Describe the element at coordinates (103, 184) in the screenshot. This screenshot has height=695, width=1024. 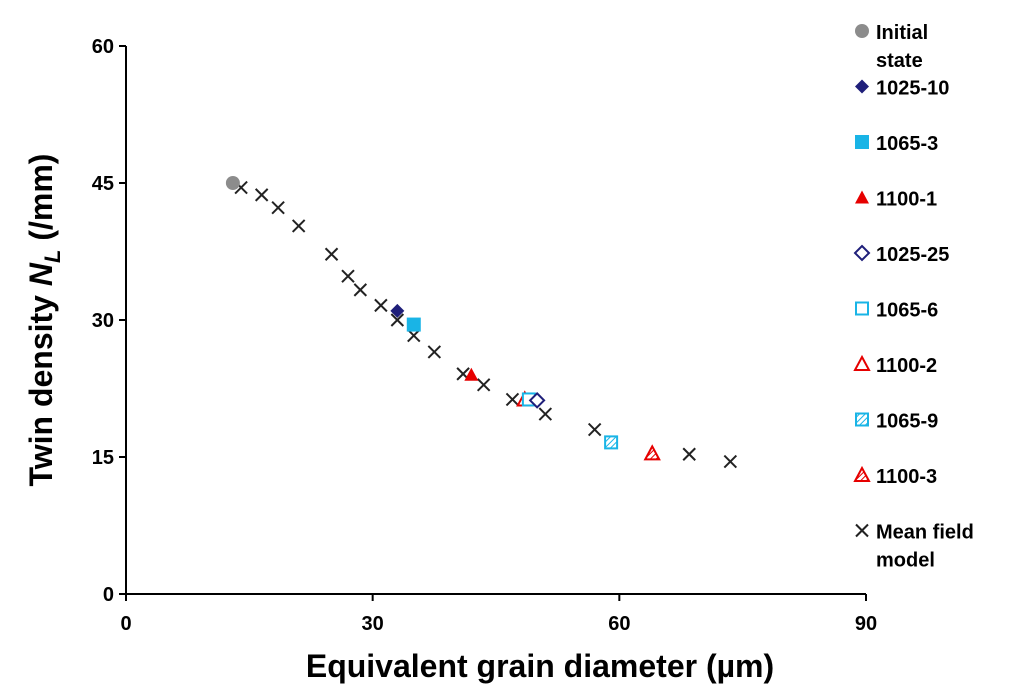
I see `y-tick-label: 45` at that location.